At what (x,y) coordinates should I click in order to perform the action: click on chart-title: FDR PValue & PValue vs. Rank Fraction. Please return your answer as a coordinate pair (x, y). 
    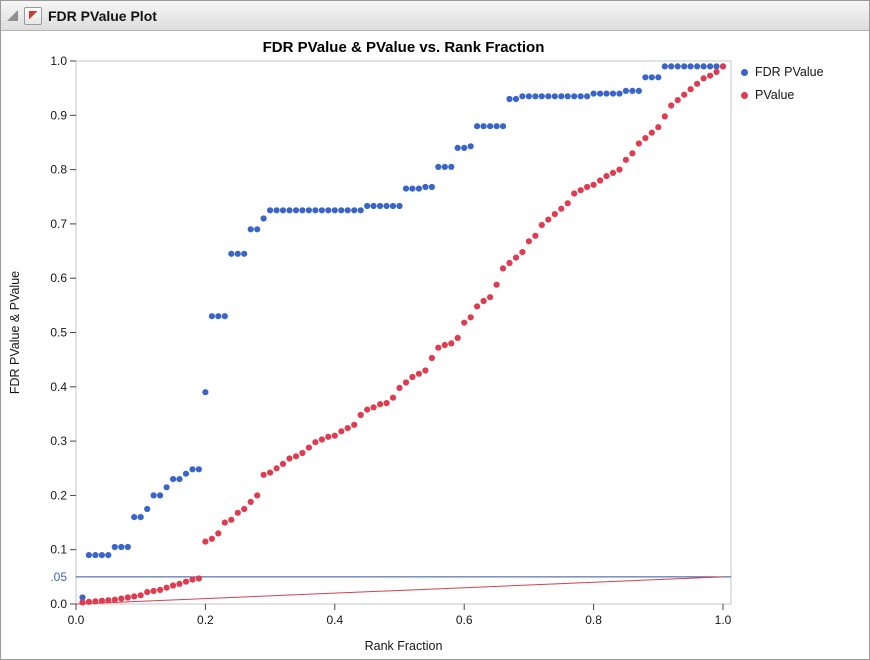
    Looking at the image, I should click on (404, 47).